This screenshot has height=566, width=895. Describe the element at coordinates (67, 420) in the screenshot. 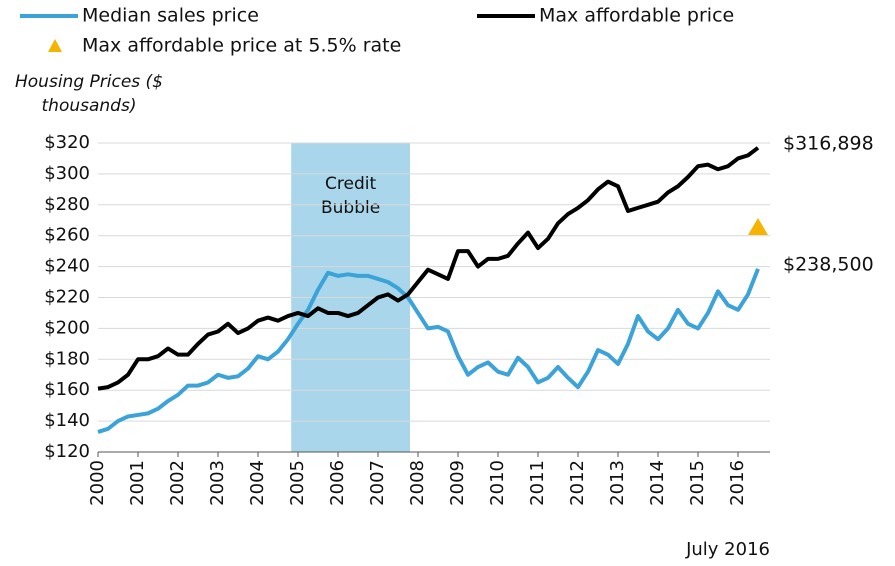

I see `y-tick-label: $140` at that location.